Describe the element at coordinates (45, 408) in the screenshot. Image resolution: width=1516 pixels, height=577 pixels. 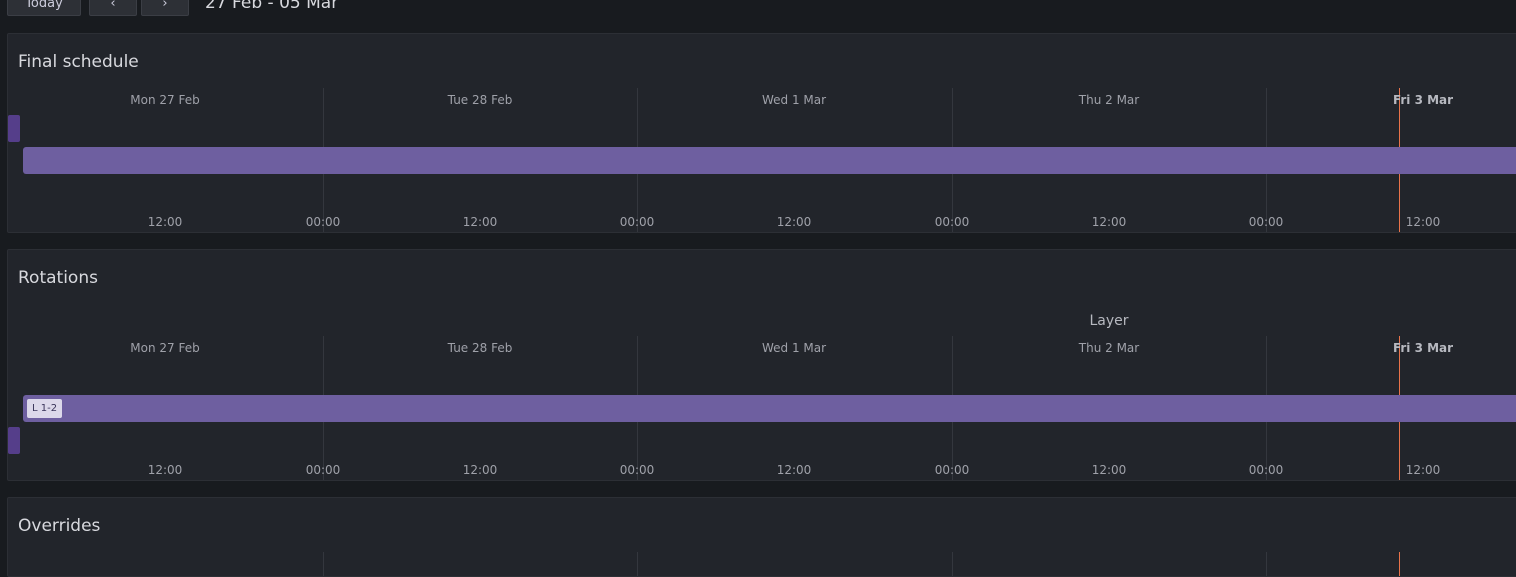
I see `shift-user-tag: L 1-2` at that location.